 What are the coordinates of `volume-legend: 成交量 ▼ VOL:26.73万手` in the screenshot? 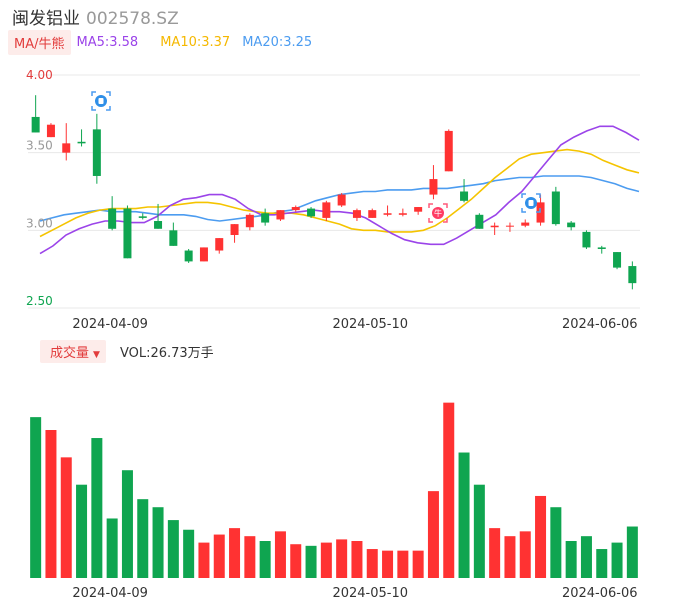 It's located at (127, 351).